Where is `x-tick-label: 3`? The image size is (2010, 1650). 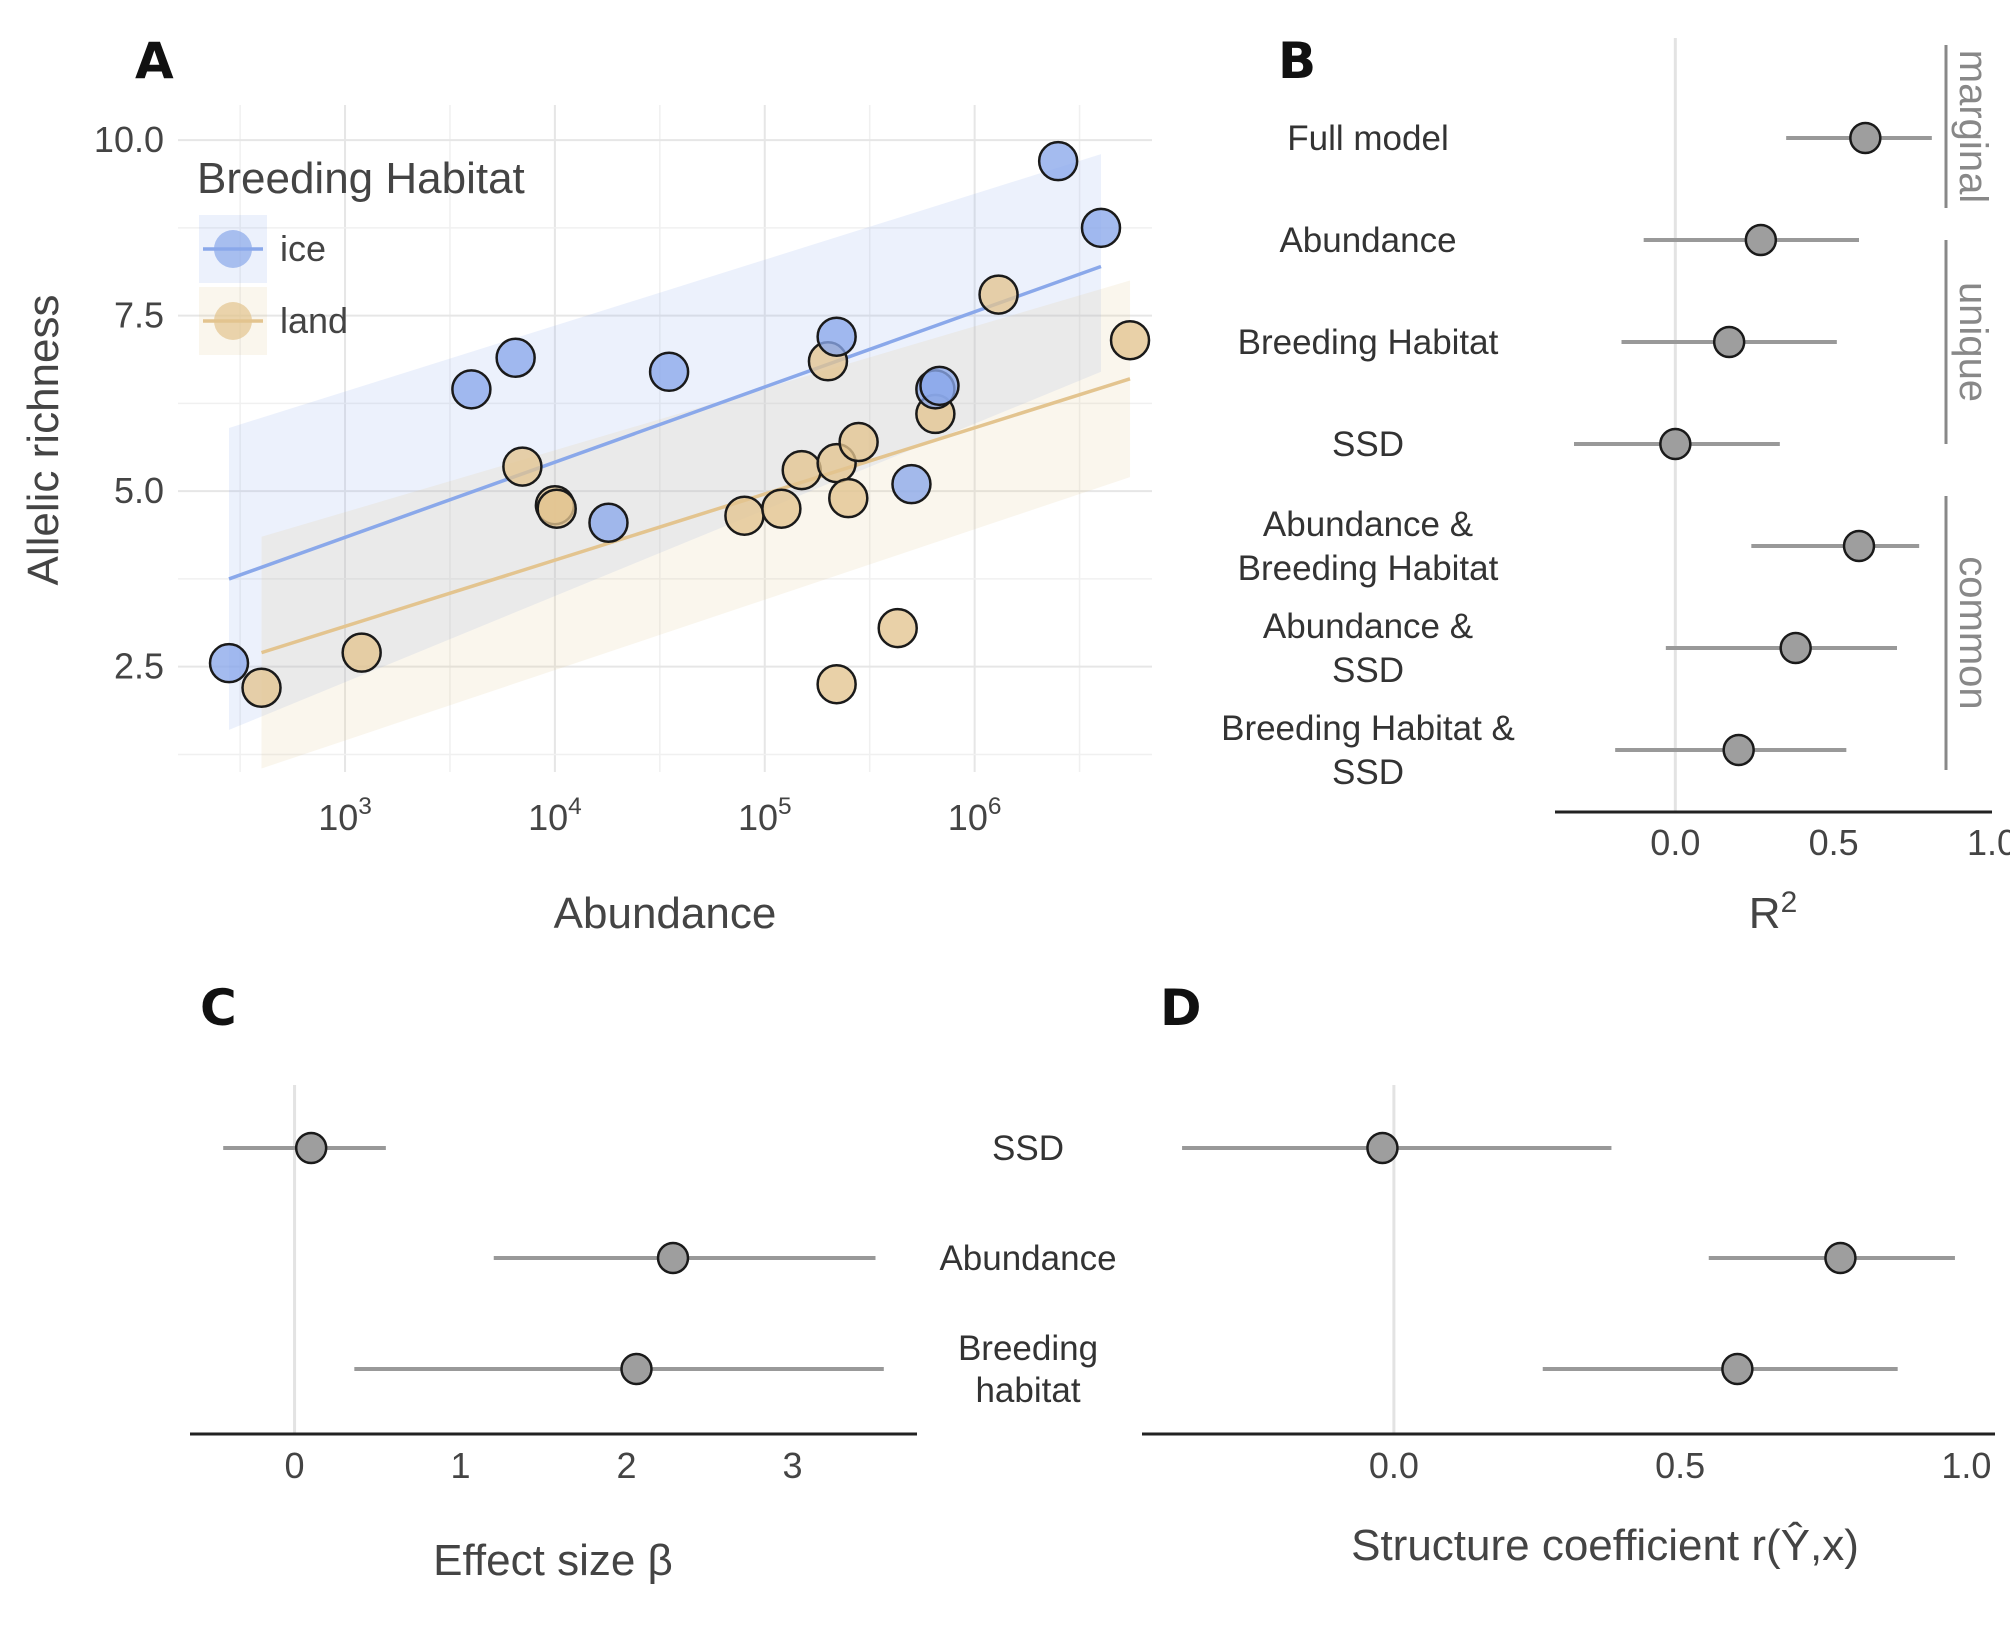 x-tick-label: 3 is located at coordinates (792, 1465).